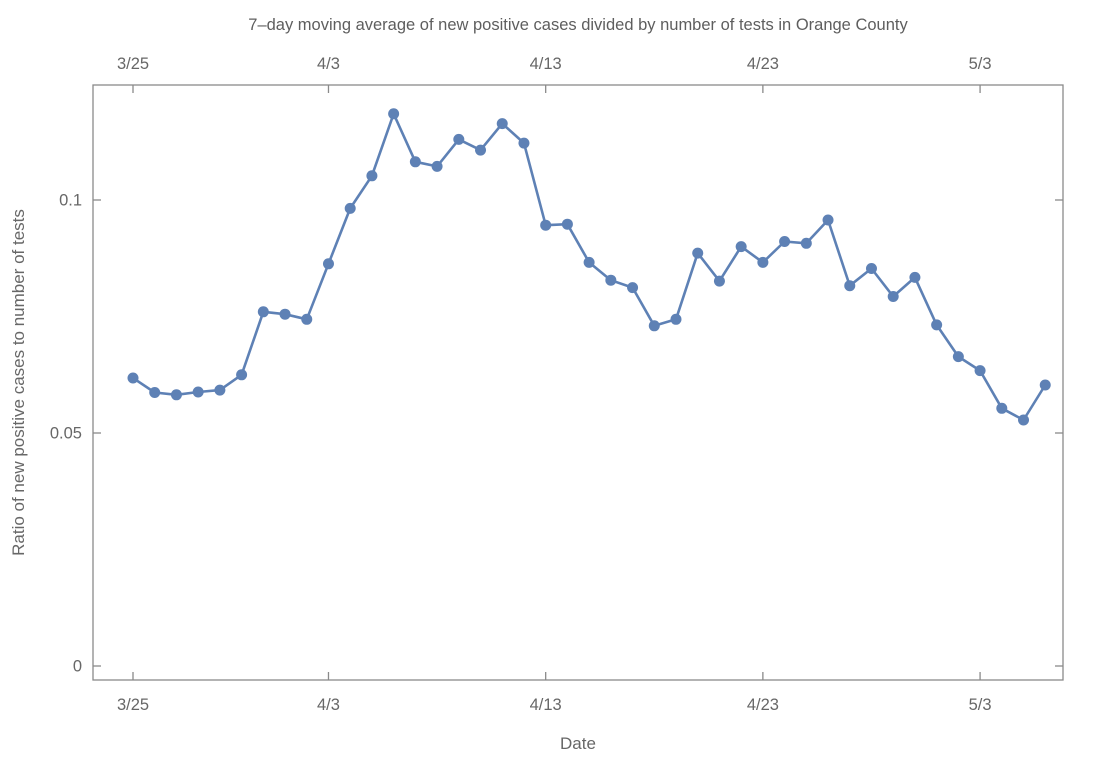 The width and height of the screenshot is (1118, 764). Describe the element at coordinates (328, 64) in the screenshot. I see `x-tick-label-top: 4/3` at that location.